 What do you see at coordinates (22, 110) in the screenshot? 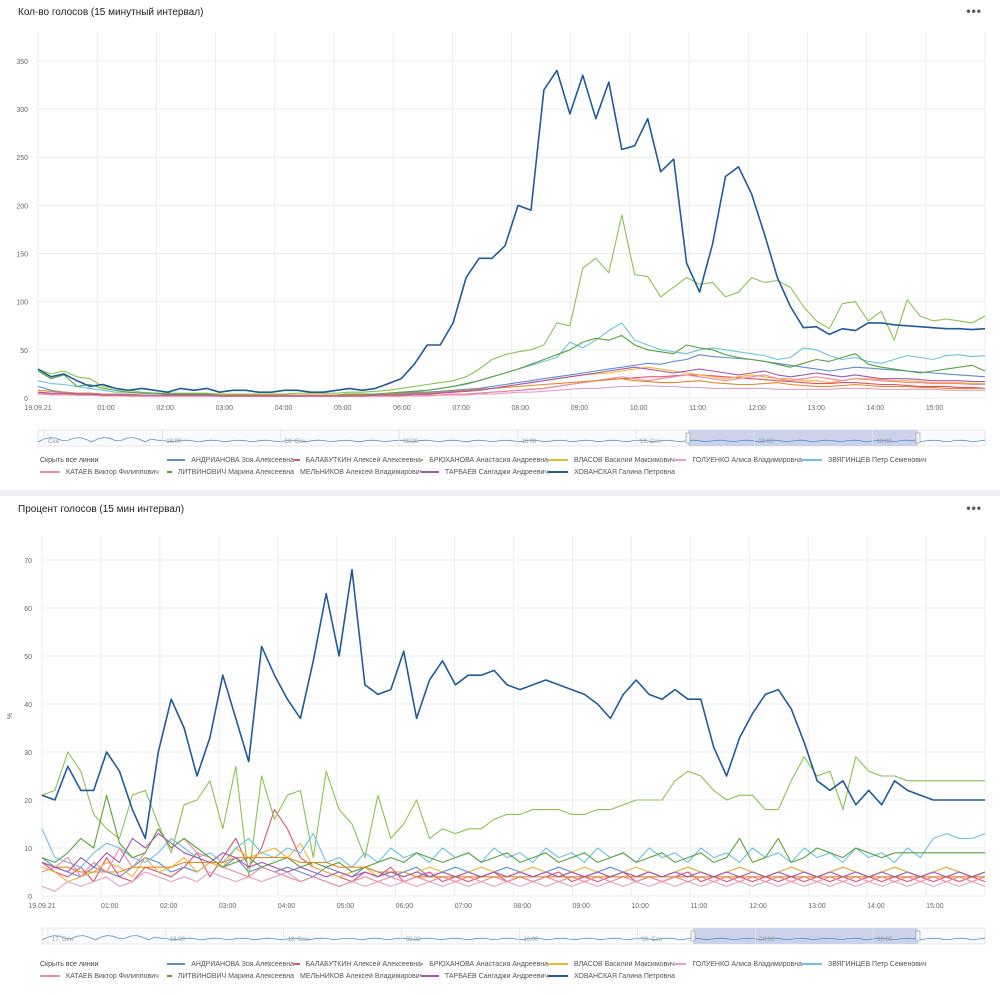
I see `y-tick-label: 300` at bounding box center [22, 110].